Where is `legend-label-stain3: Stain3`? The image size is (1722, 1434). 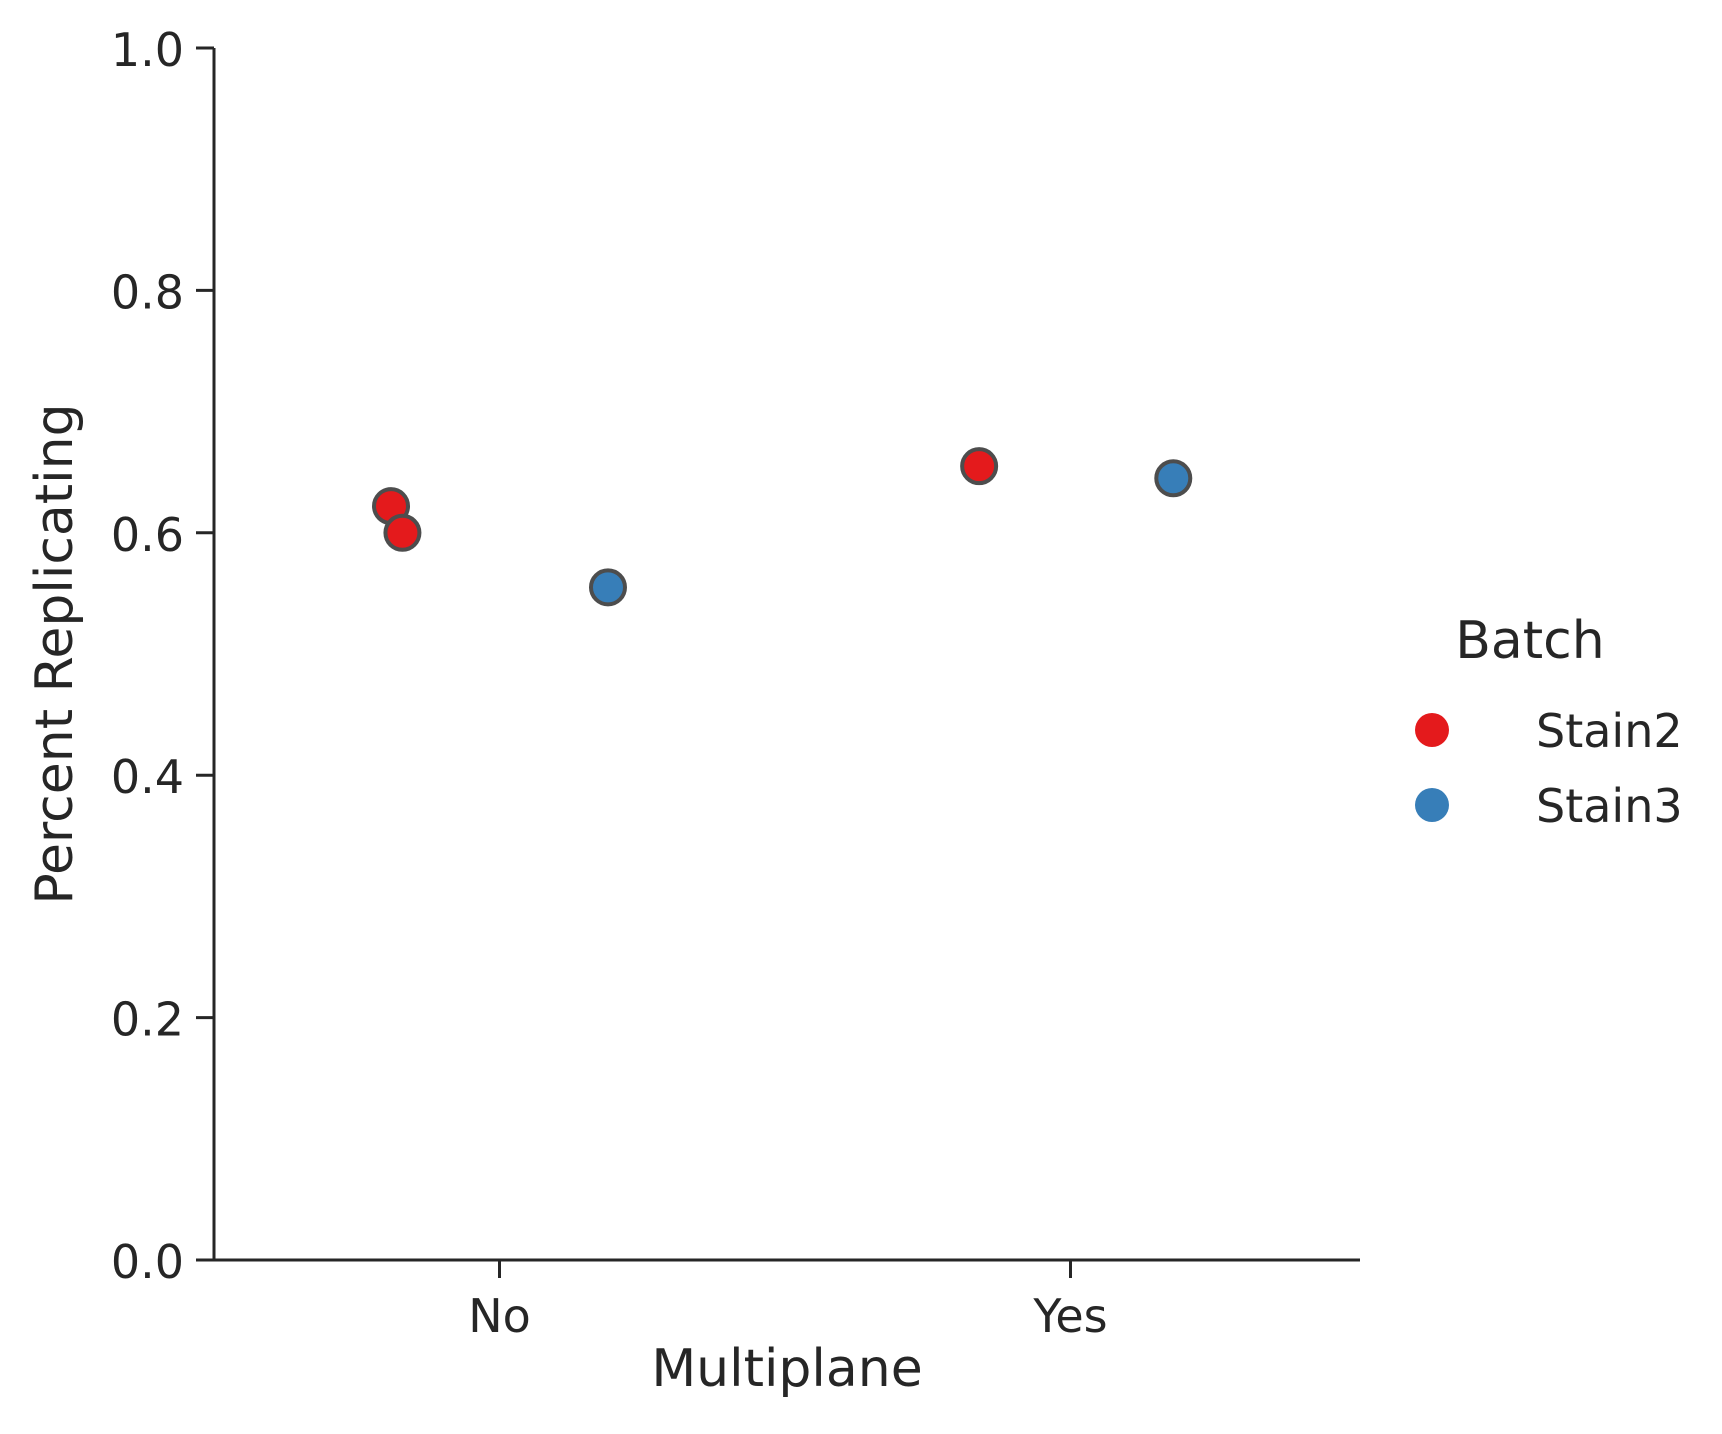 legend-label-stain3: Stain3 is located at coordinates (1609, 806).